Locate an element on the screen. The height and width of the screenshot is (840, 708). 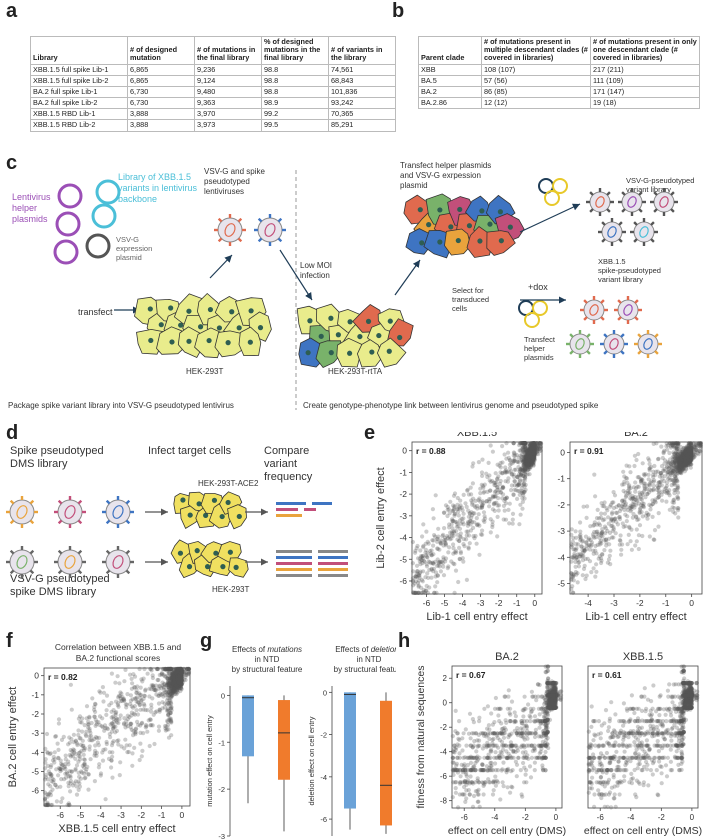
table-cell: XBB.1.5 RBD Lib-1 is located at coordinates (79, 114).